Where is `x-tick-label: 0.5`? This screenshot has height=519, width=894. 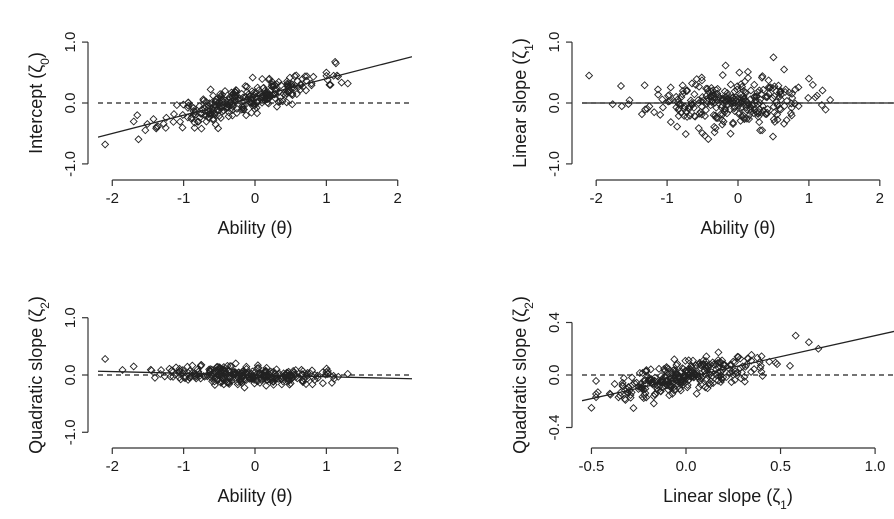
x-tick-label: 0.5 is located at coordinates (780, 466).